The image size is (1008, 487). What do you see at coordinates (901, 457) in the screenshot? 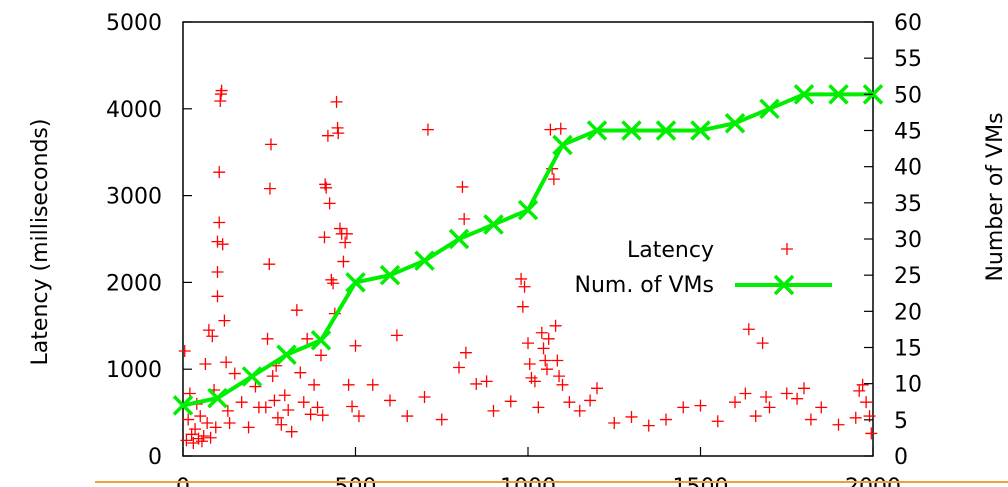
I see `y2-tick-label: 0` at bounding box center [901, 457].